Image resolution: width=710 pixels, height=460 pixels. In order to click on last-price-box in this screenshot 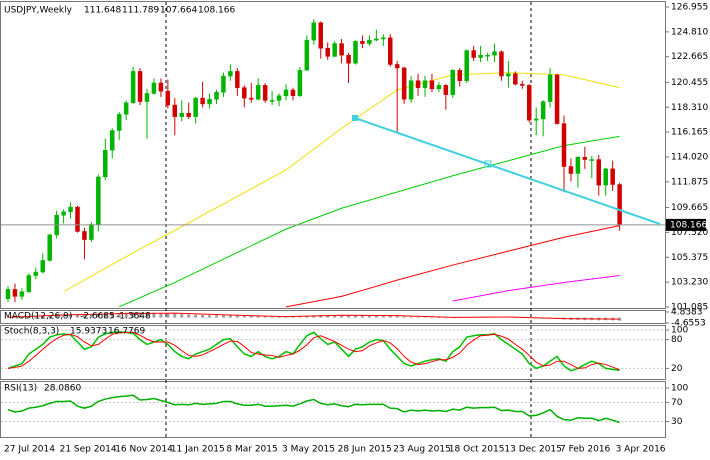, I will do `click(686, 224)`.